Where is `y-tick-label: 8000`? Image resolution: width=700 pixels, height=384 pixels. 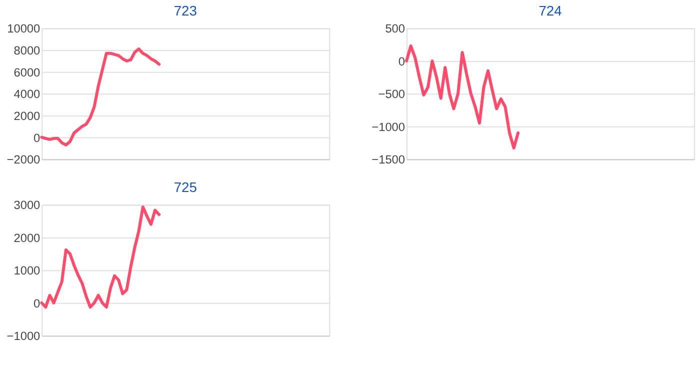 y-tick-label: 8000 is located at coordinates (27, 51).